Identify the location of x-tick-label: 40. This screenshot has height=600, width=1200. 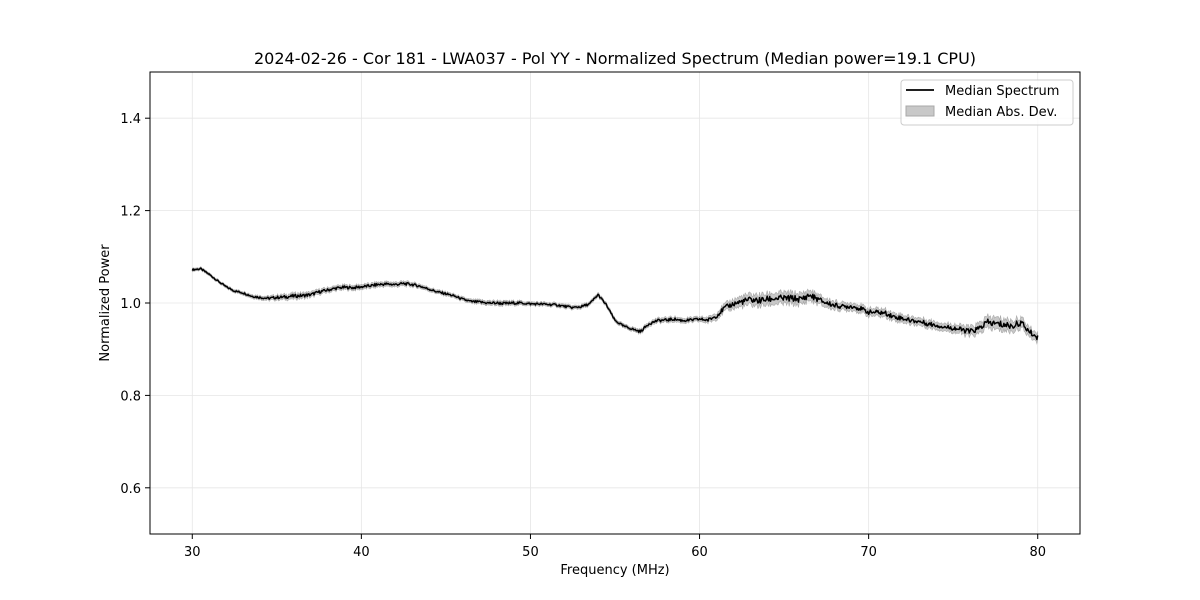
(361, 552).